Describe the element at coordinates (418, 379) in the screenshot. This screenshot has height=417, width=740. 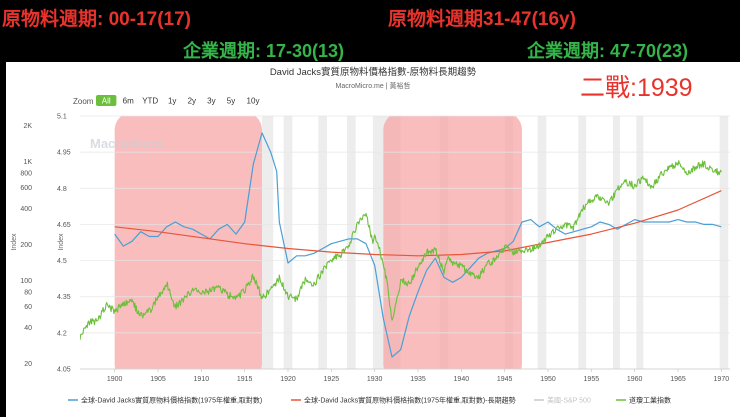
I see `x-axis-tick-label: 1935` at that location.